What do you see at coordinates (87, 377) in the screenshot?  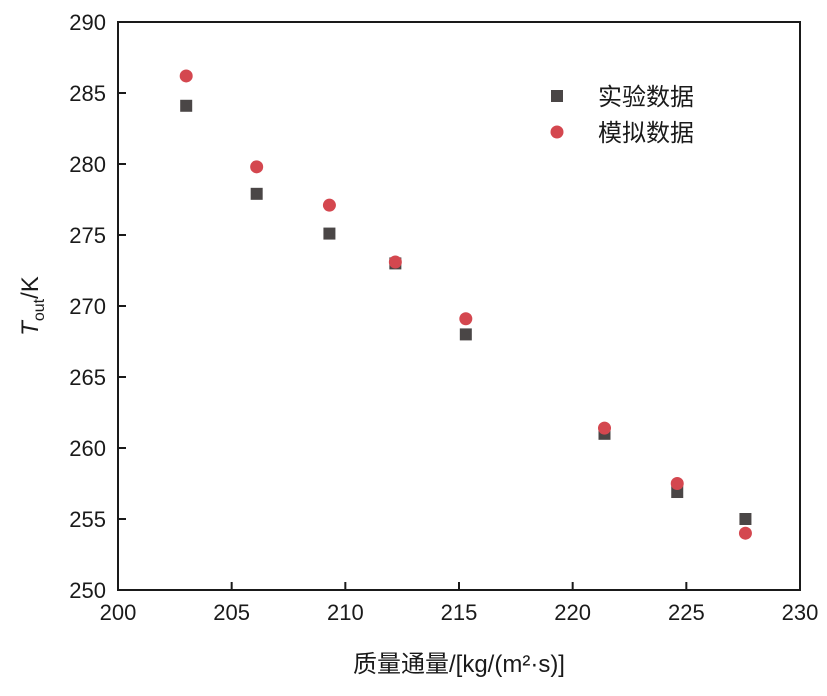 I see `y-tick-label: 265` at bounding box center [87, 377].